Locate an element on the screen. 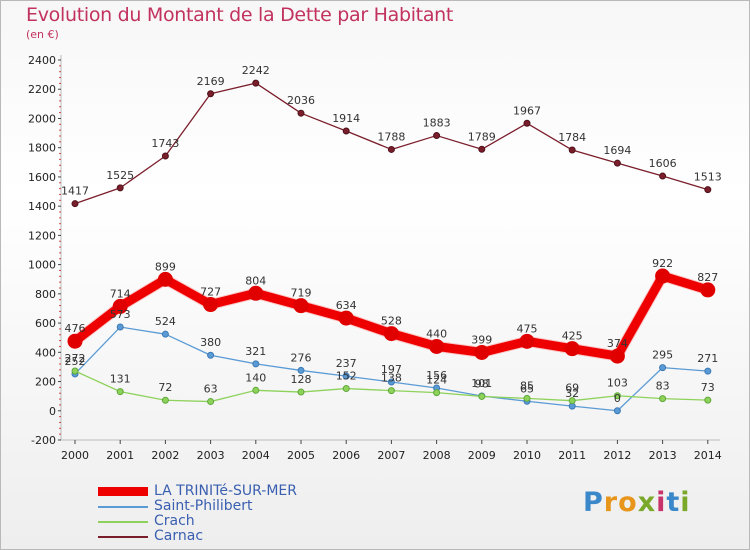  data-label: 440 is located at coordinates (436, 333).